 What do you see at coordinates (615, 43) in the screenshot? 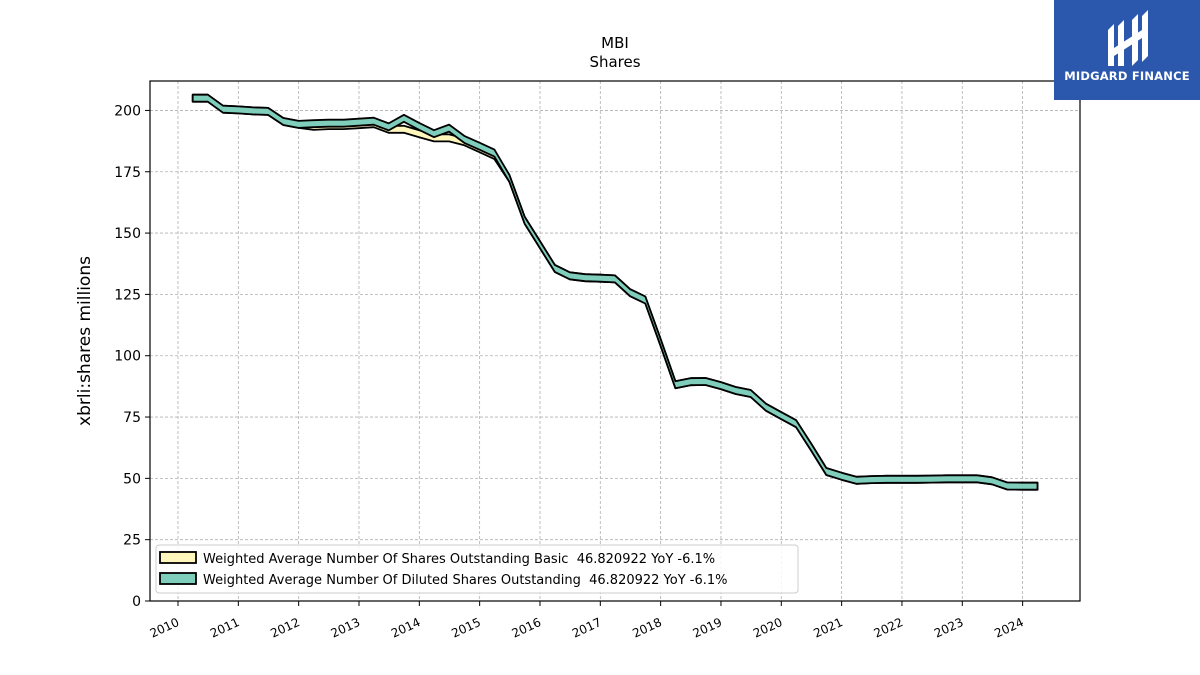
I see `chart-title: MBI` at bounding box center [615, 43].